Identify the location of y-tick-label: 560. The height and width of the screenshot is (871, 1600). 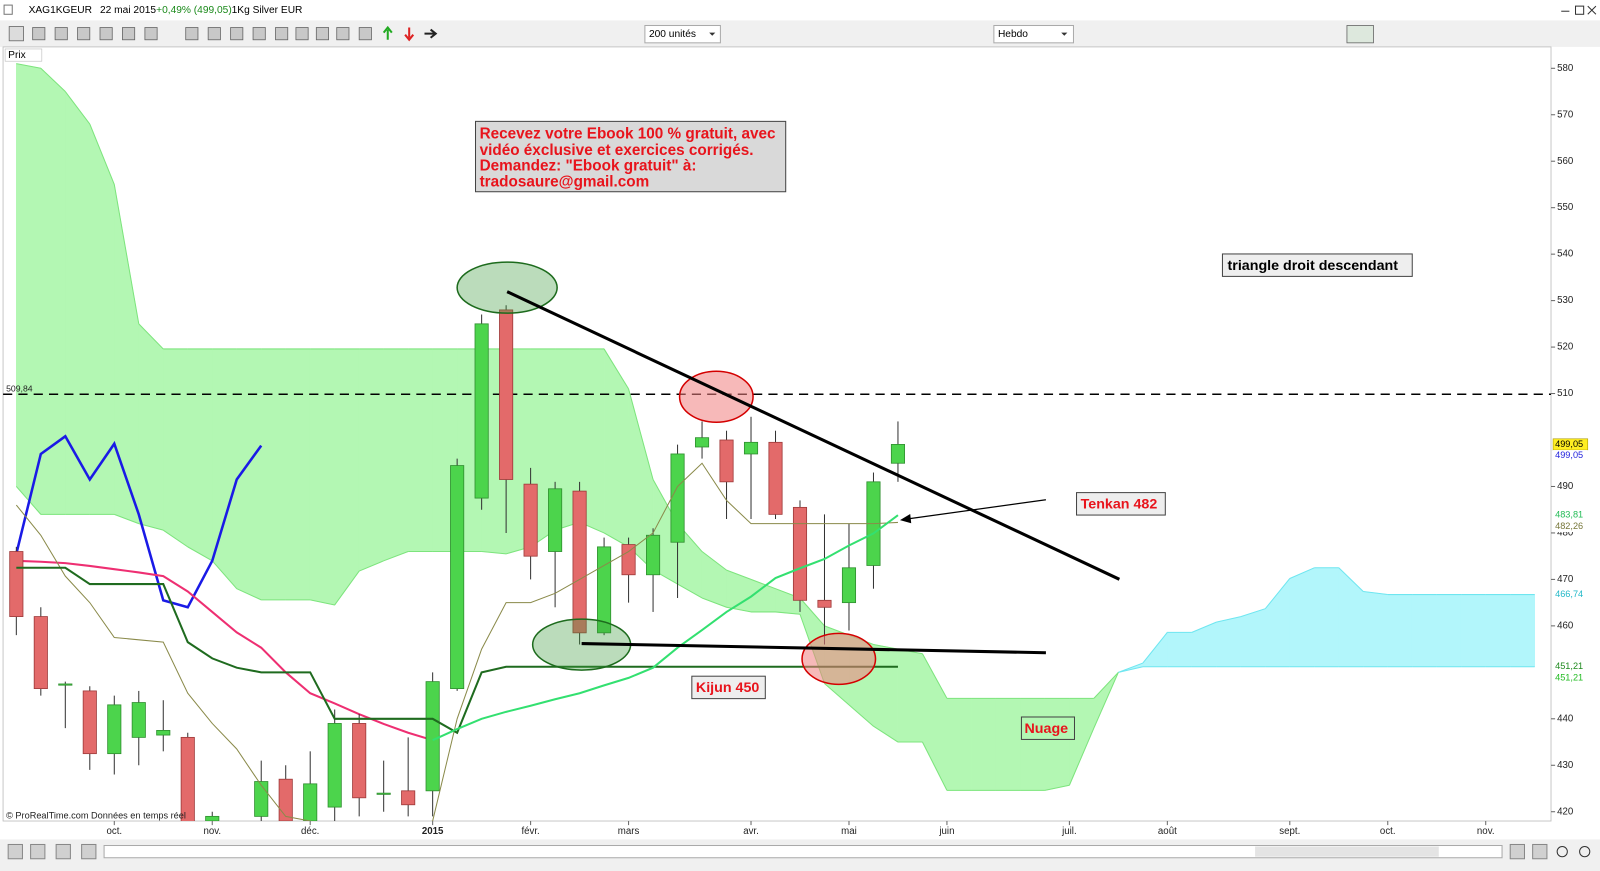
(1565, 161).